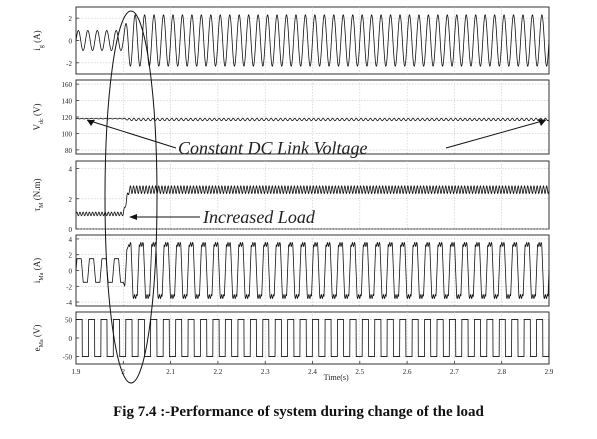  I want to click on annotation-constant-dc-link-voltage: Constant DC Link Voltage, so click(273, 148).